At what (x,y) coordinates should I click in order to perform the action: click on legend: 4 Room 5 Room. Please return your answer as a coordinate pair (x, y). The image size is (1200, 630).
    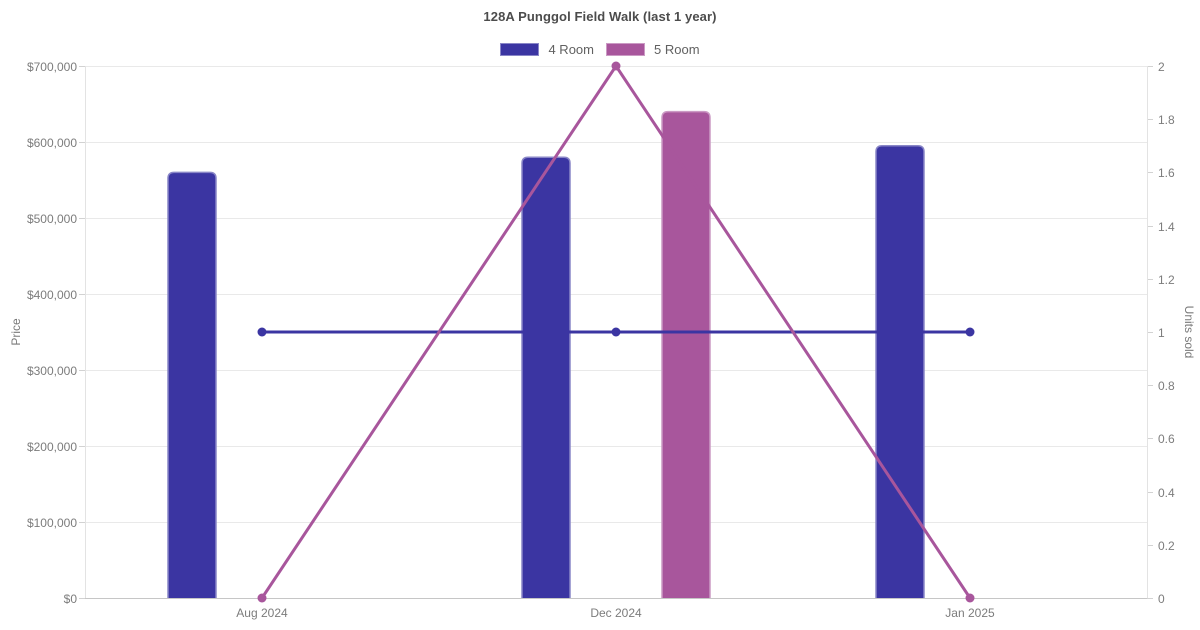
    Looking at the image, I should click on (600, 49).